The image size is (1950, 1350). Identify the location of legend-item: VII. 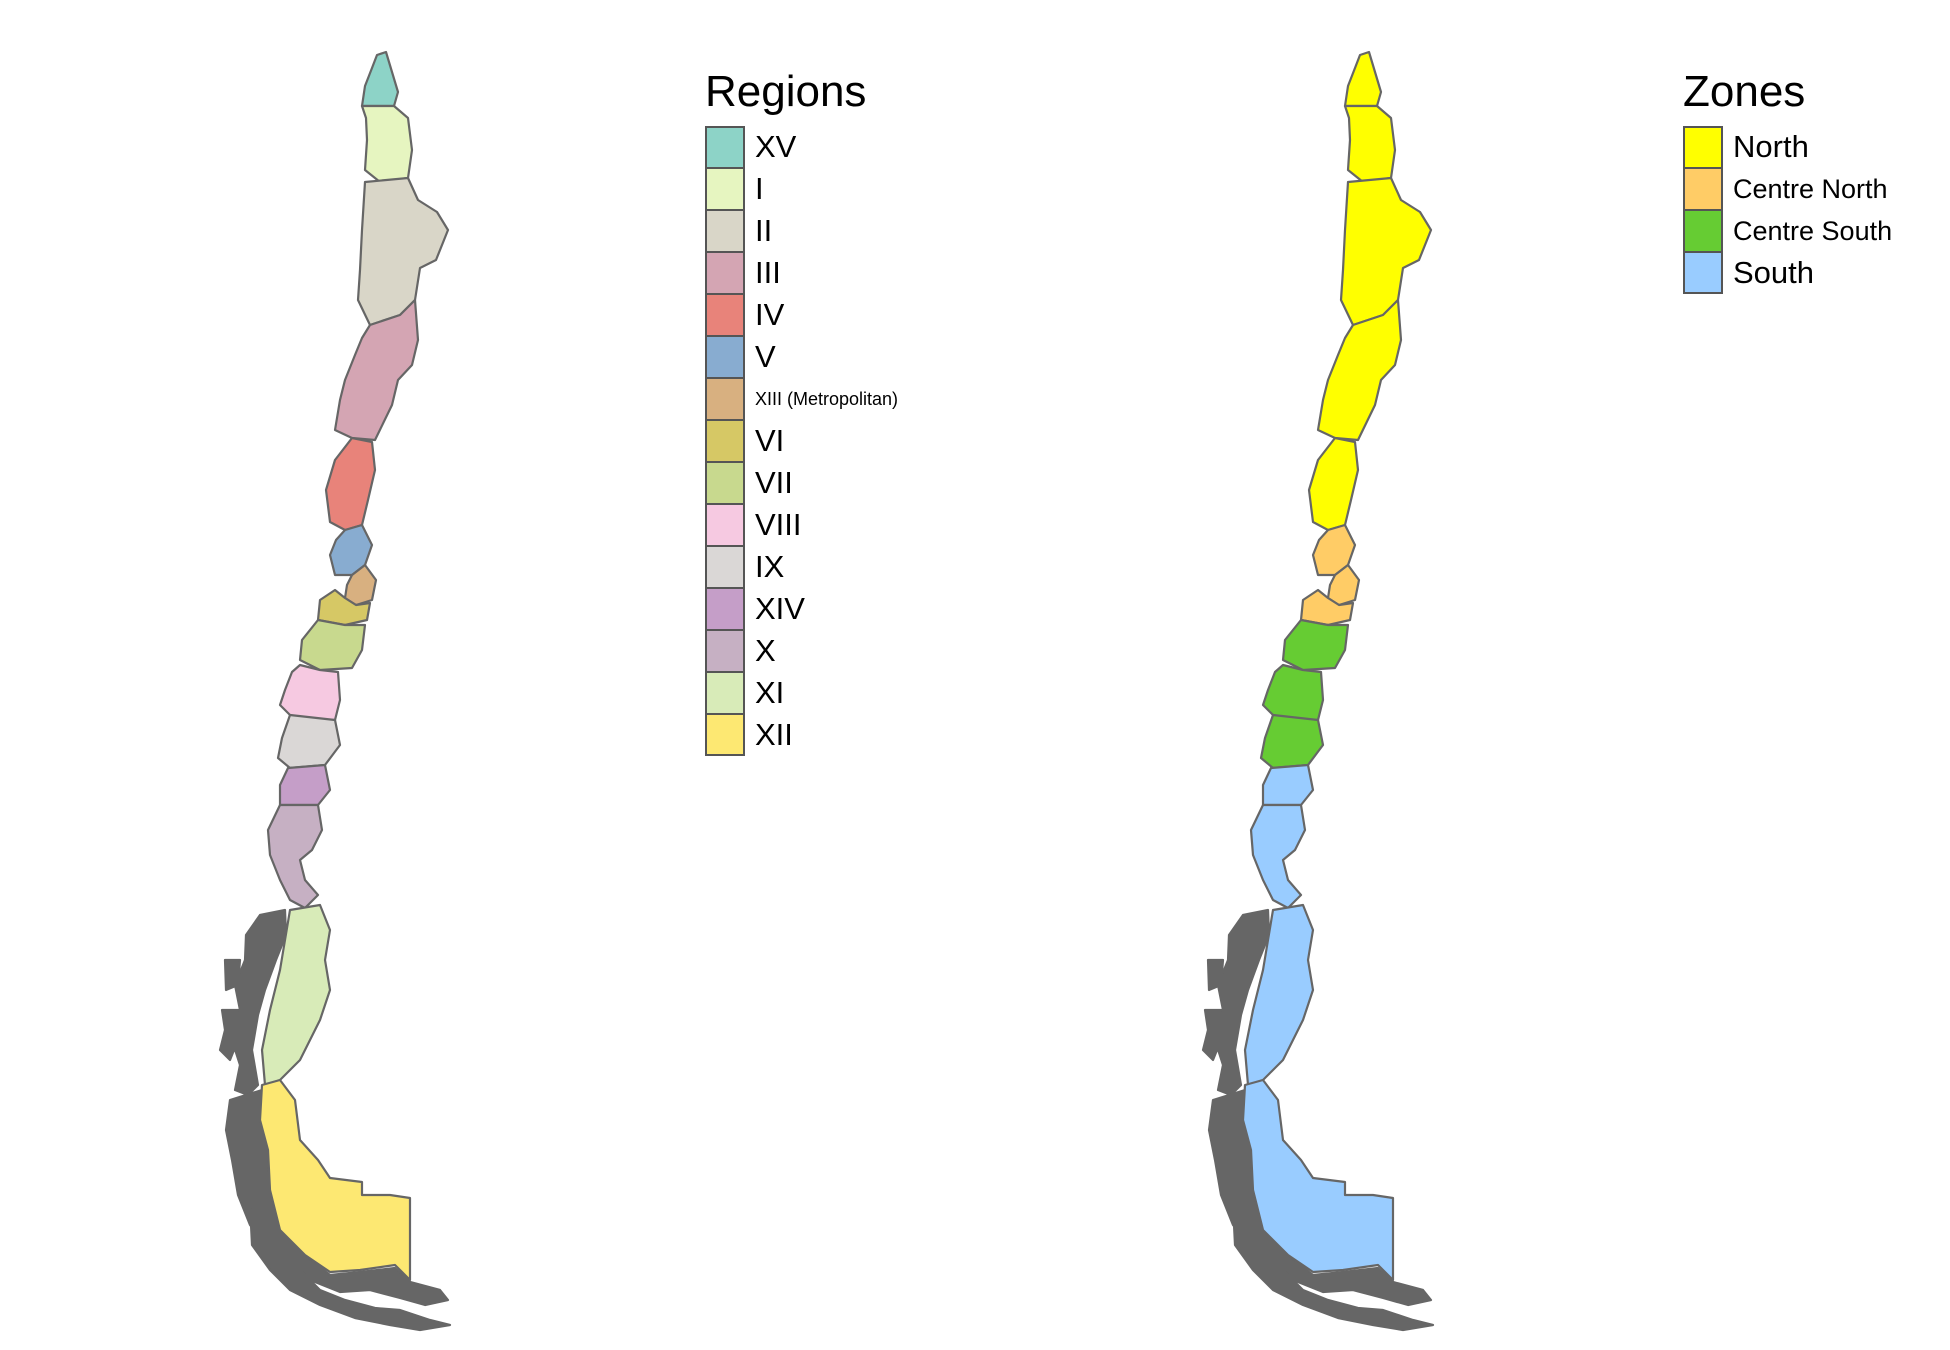
(801, 483).